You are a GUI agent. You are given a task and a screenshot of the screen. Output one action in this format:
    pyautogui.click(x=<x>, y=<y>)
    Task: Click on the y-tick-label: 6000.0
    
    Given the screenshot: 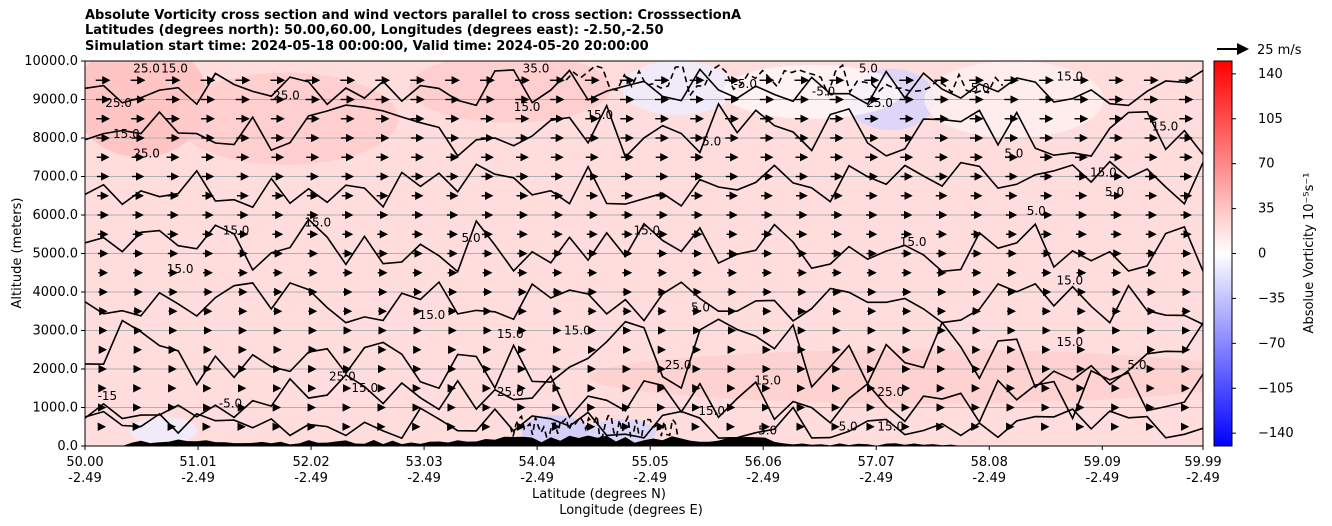 What is the action you would take?
    pyautogui.click(x=56, y=215)
    